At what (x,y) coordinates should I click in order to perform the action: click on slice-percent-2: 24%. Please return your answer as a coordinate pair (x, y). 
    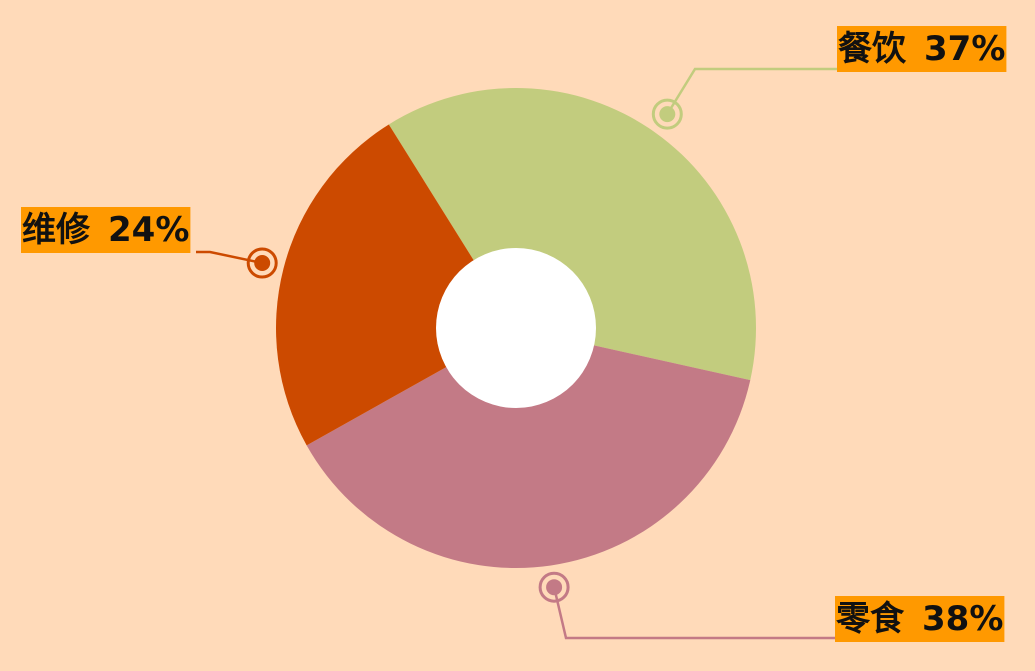
    Looking at the image, I should click on (148, 230).